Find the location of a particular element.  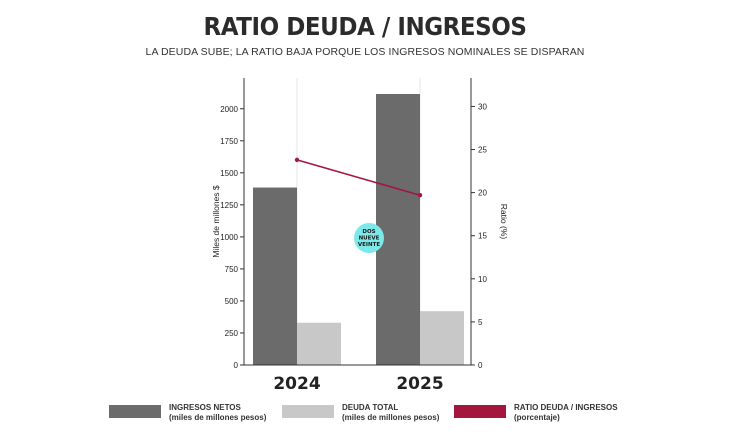

y-tick-label: 500 is located at coordinates (232, 301).